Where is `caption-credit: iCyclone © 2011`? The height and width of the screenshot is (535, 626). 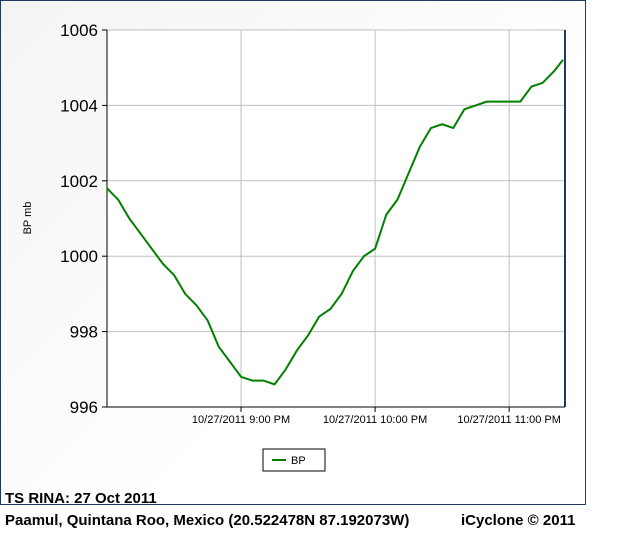
caption-credit: iCyclone © 2011 is located at coordinates (518, 520).